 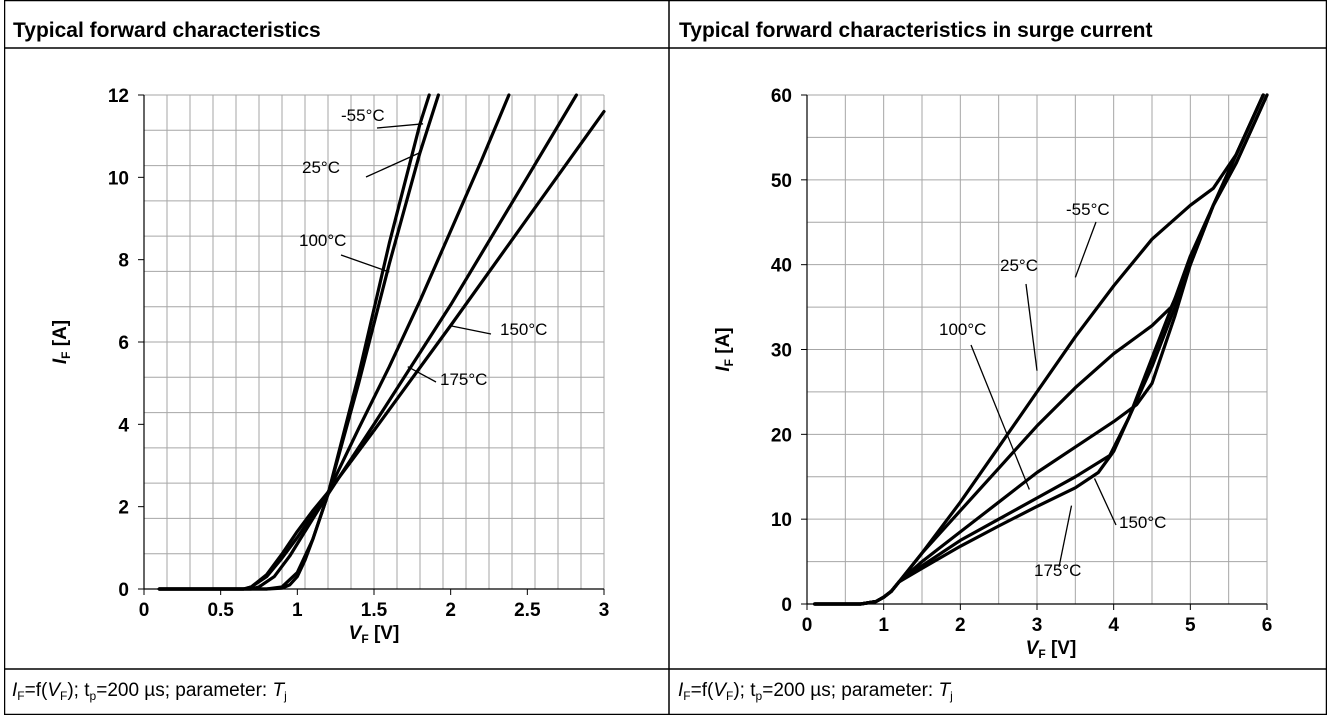 What do you see at coordinates (781, 435) in the screenshot?
I see `y-tick-label: 20` at bounding box center [781, 435].